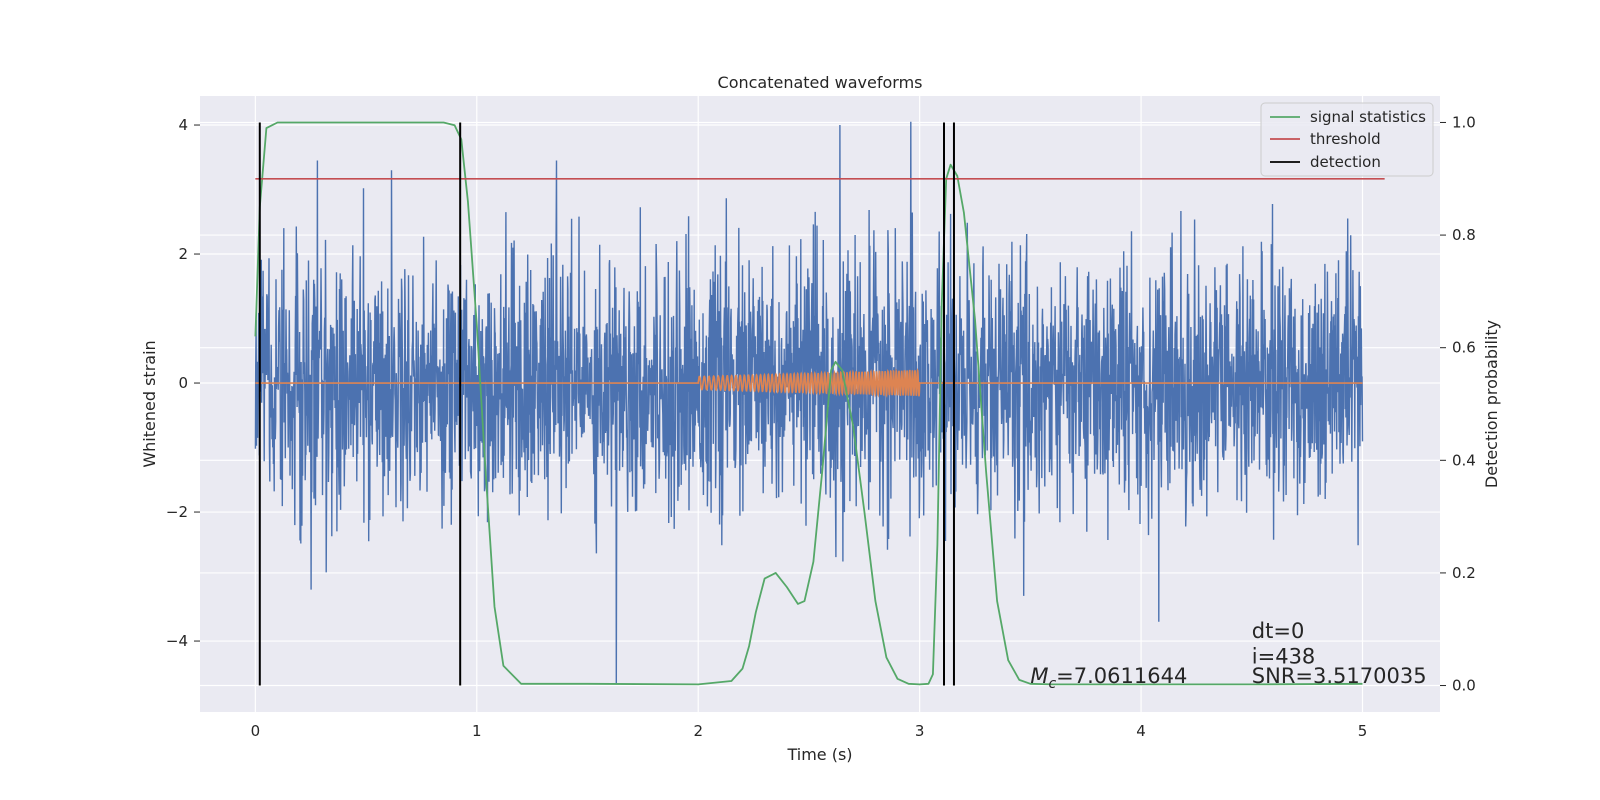  I want to click on y2-tick-label: 0.0, so click(1464, 686).